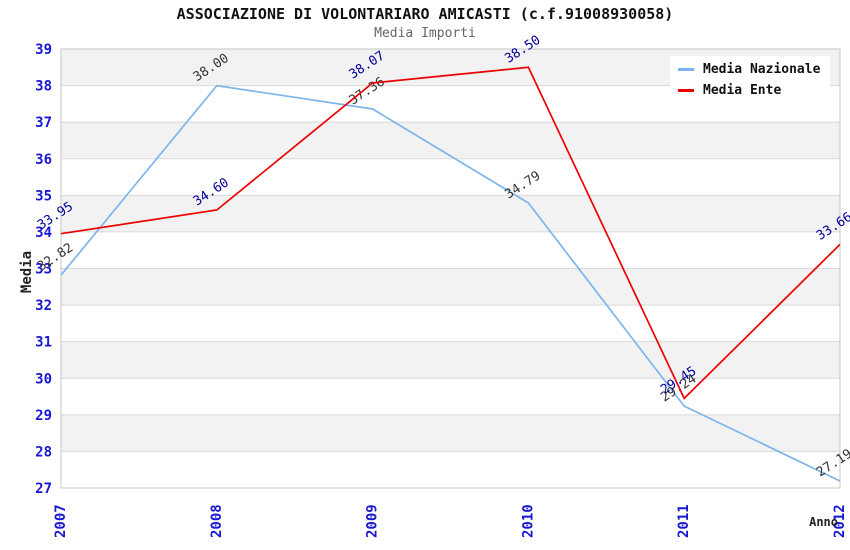 The image size is (850, 550). What do you see at coordinates (528, 521) in the screenshot?
I see `x-tick-label: 2010` at bounding box center [528, 521].